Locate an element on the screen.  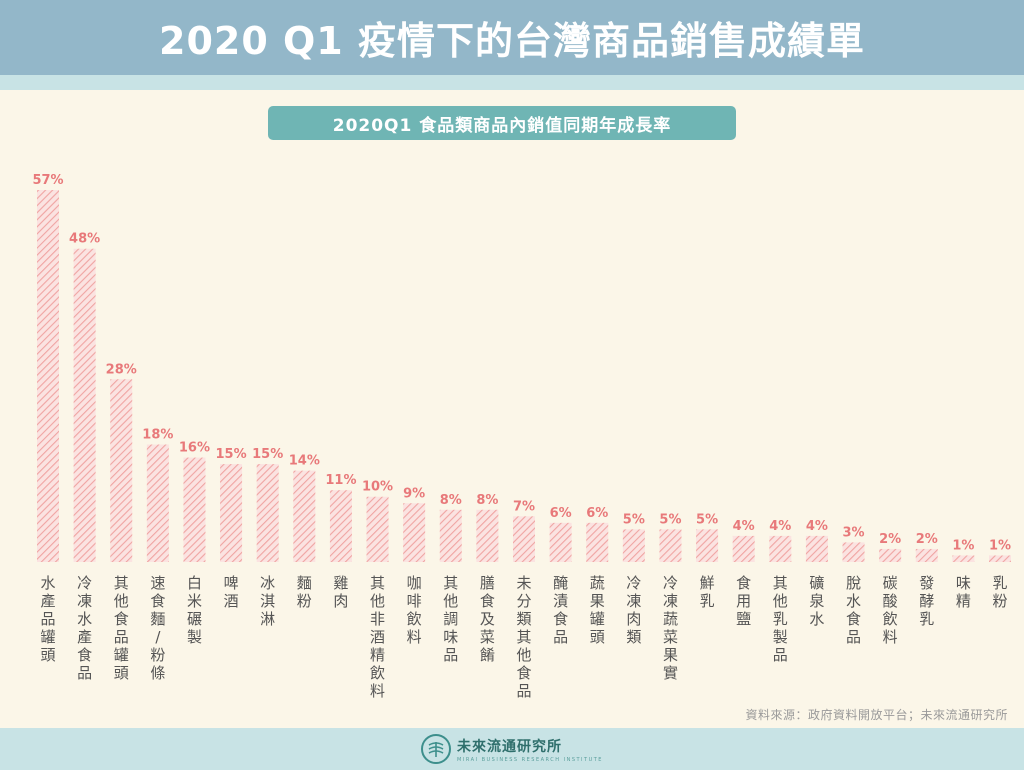
category-label: 雞肉 is located at coordinates (340, 592).